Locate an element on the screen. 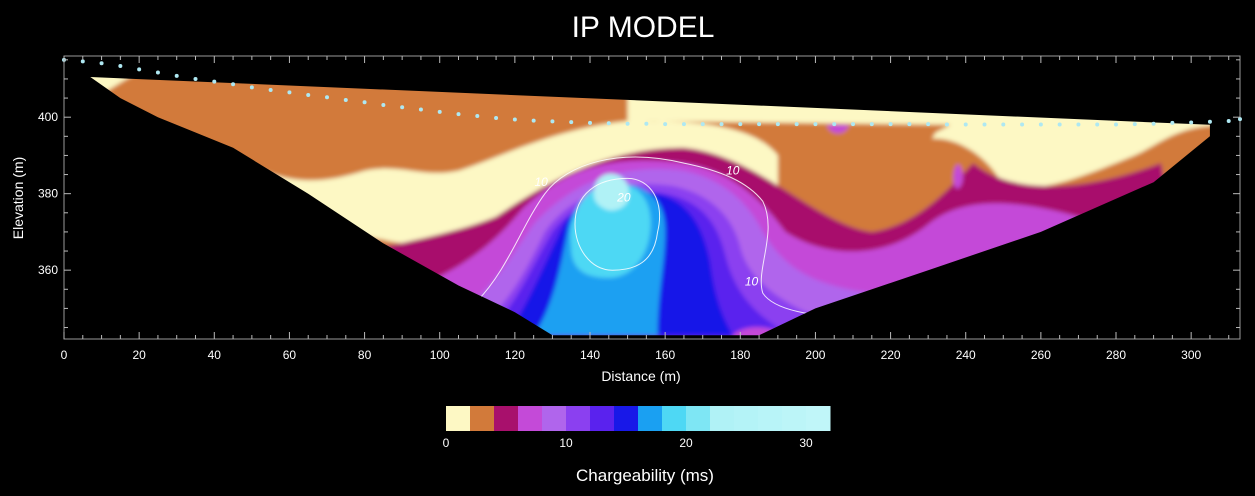 The height and width of the screenshot is (496, 1255). colorbar-label: Chargeability (ms) is located at coordinates (645, 475).